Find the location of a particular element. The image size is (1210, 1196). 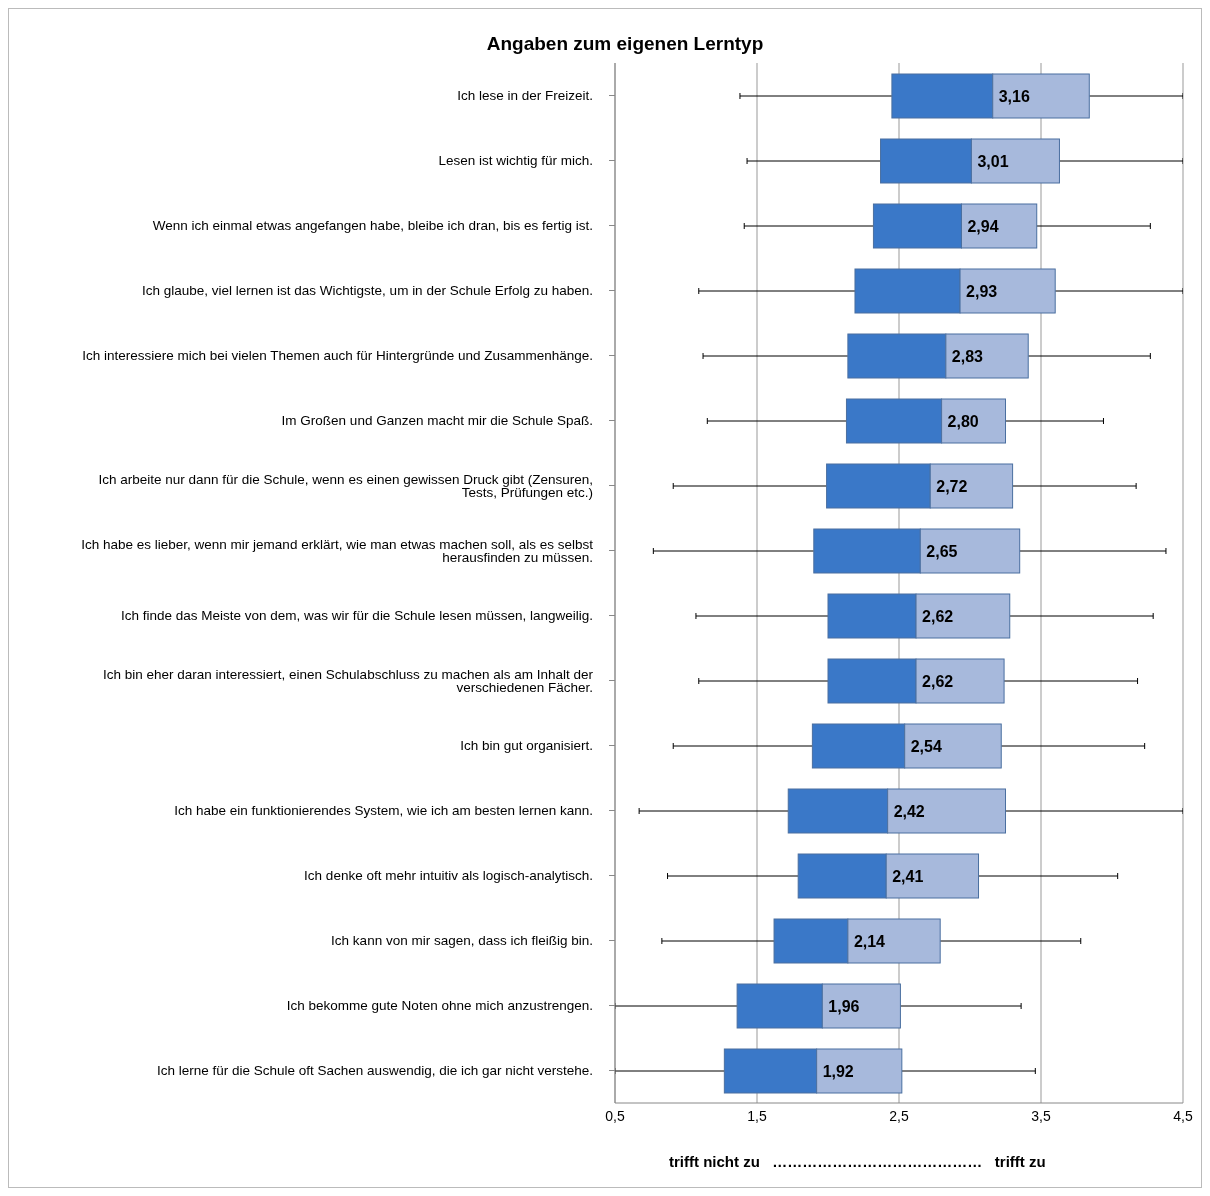

y-tick-label: Ich bekomme gute Noten ohne mich anzustrengen. is located at coordinates (439, 1006).